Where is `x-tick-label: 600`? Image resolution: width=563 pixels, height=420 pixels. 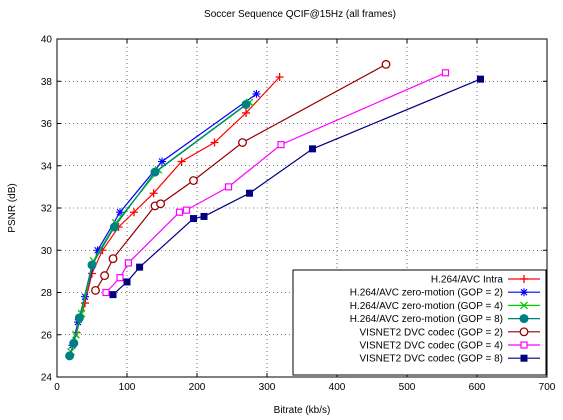
x-tick-label: 600 is located at coordinates (477, 387).